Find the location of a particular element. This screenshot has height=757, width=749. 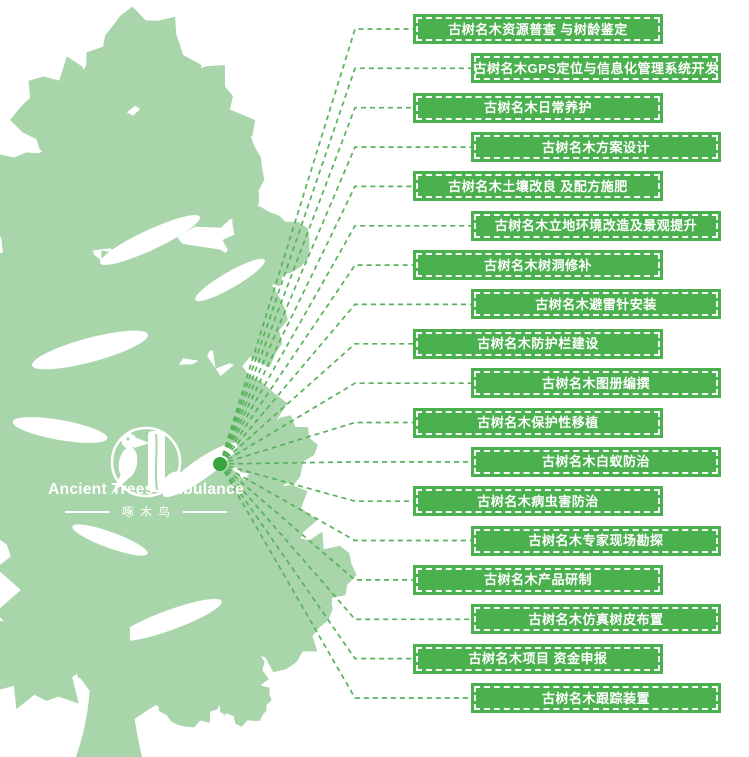

tree-trunk is located at coordinates (109, 692).